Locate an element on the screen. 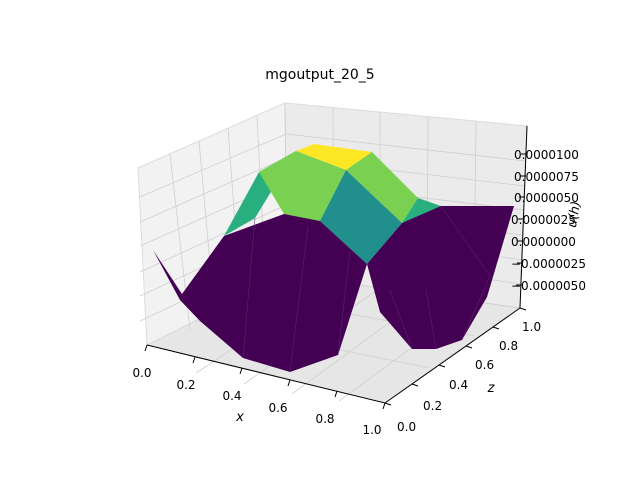  surface-face-right-rim is located at coordinates (421, 210).